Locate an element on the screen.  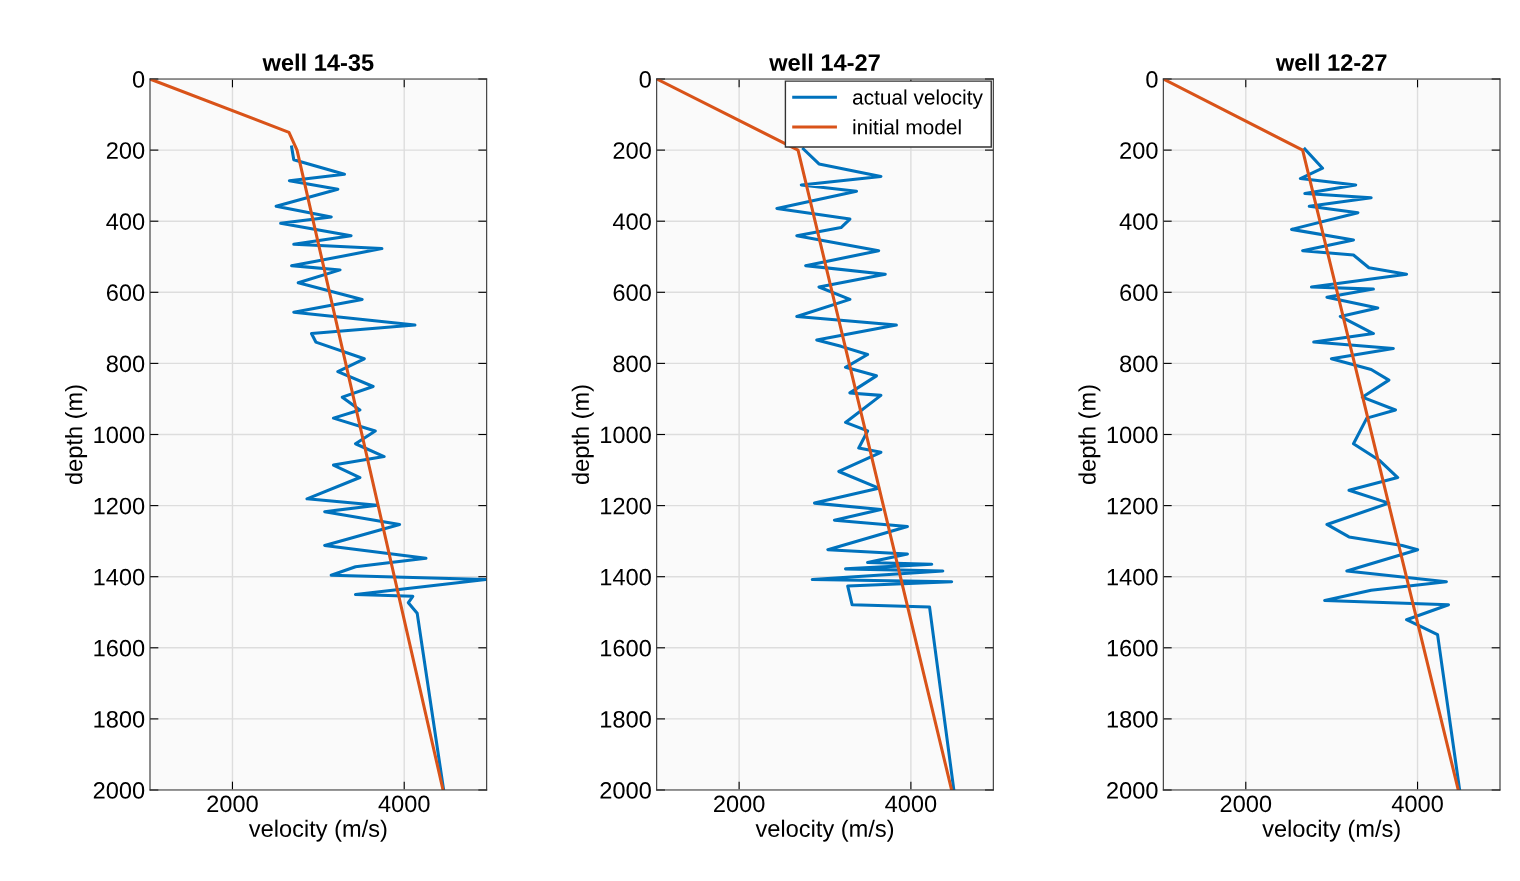
legend-label: initial model is located at coordinates (907, 127).